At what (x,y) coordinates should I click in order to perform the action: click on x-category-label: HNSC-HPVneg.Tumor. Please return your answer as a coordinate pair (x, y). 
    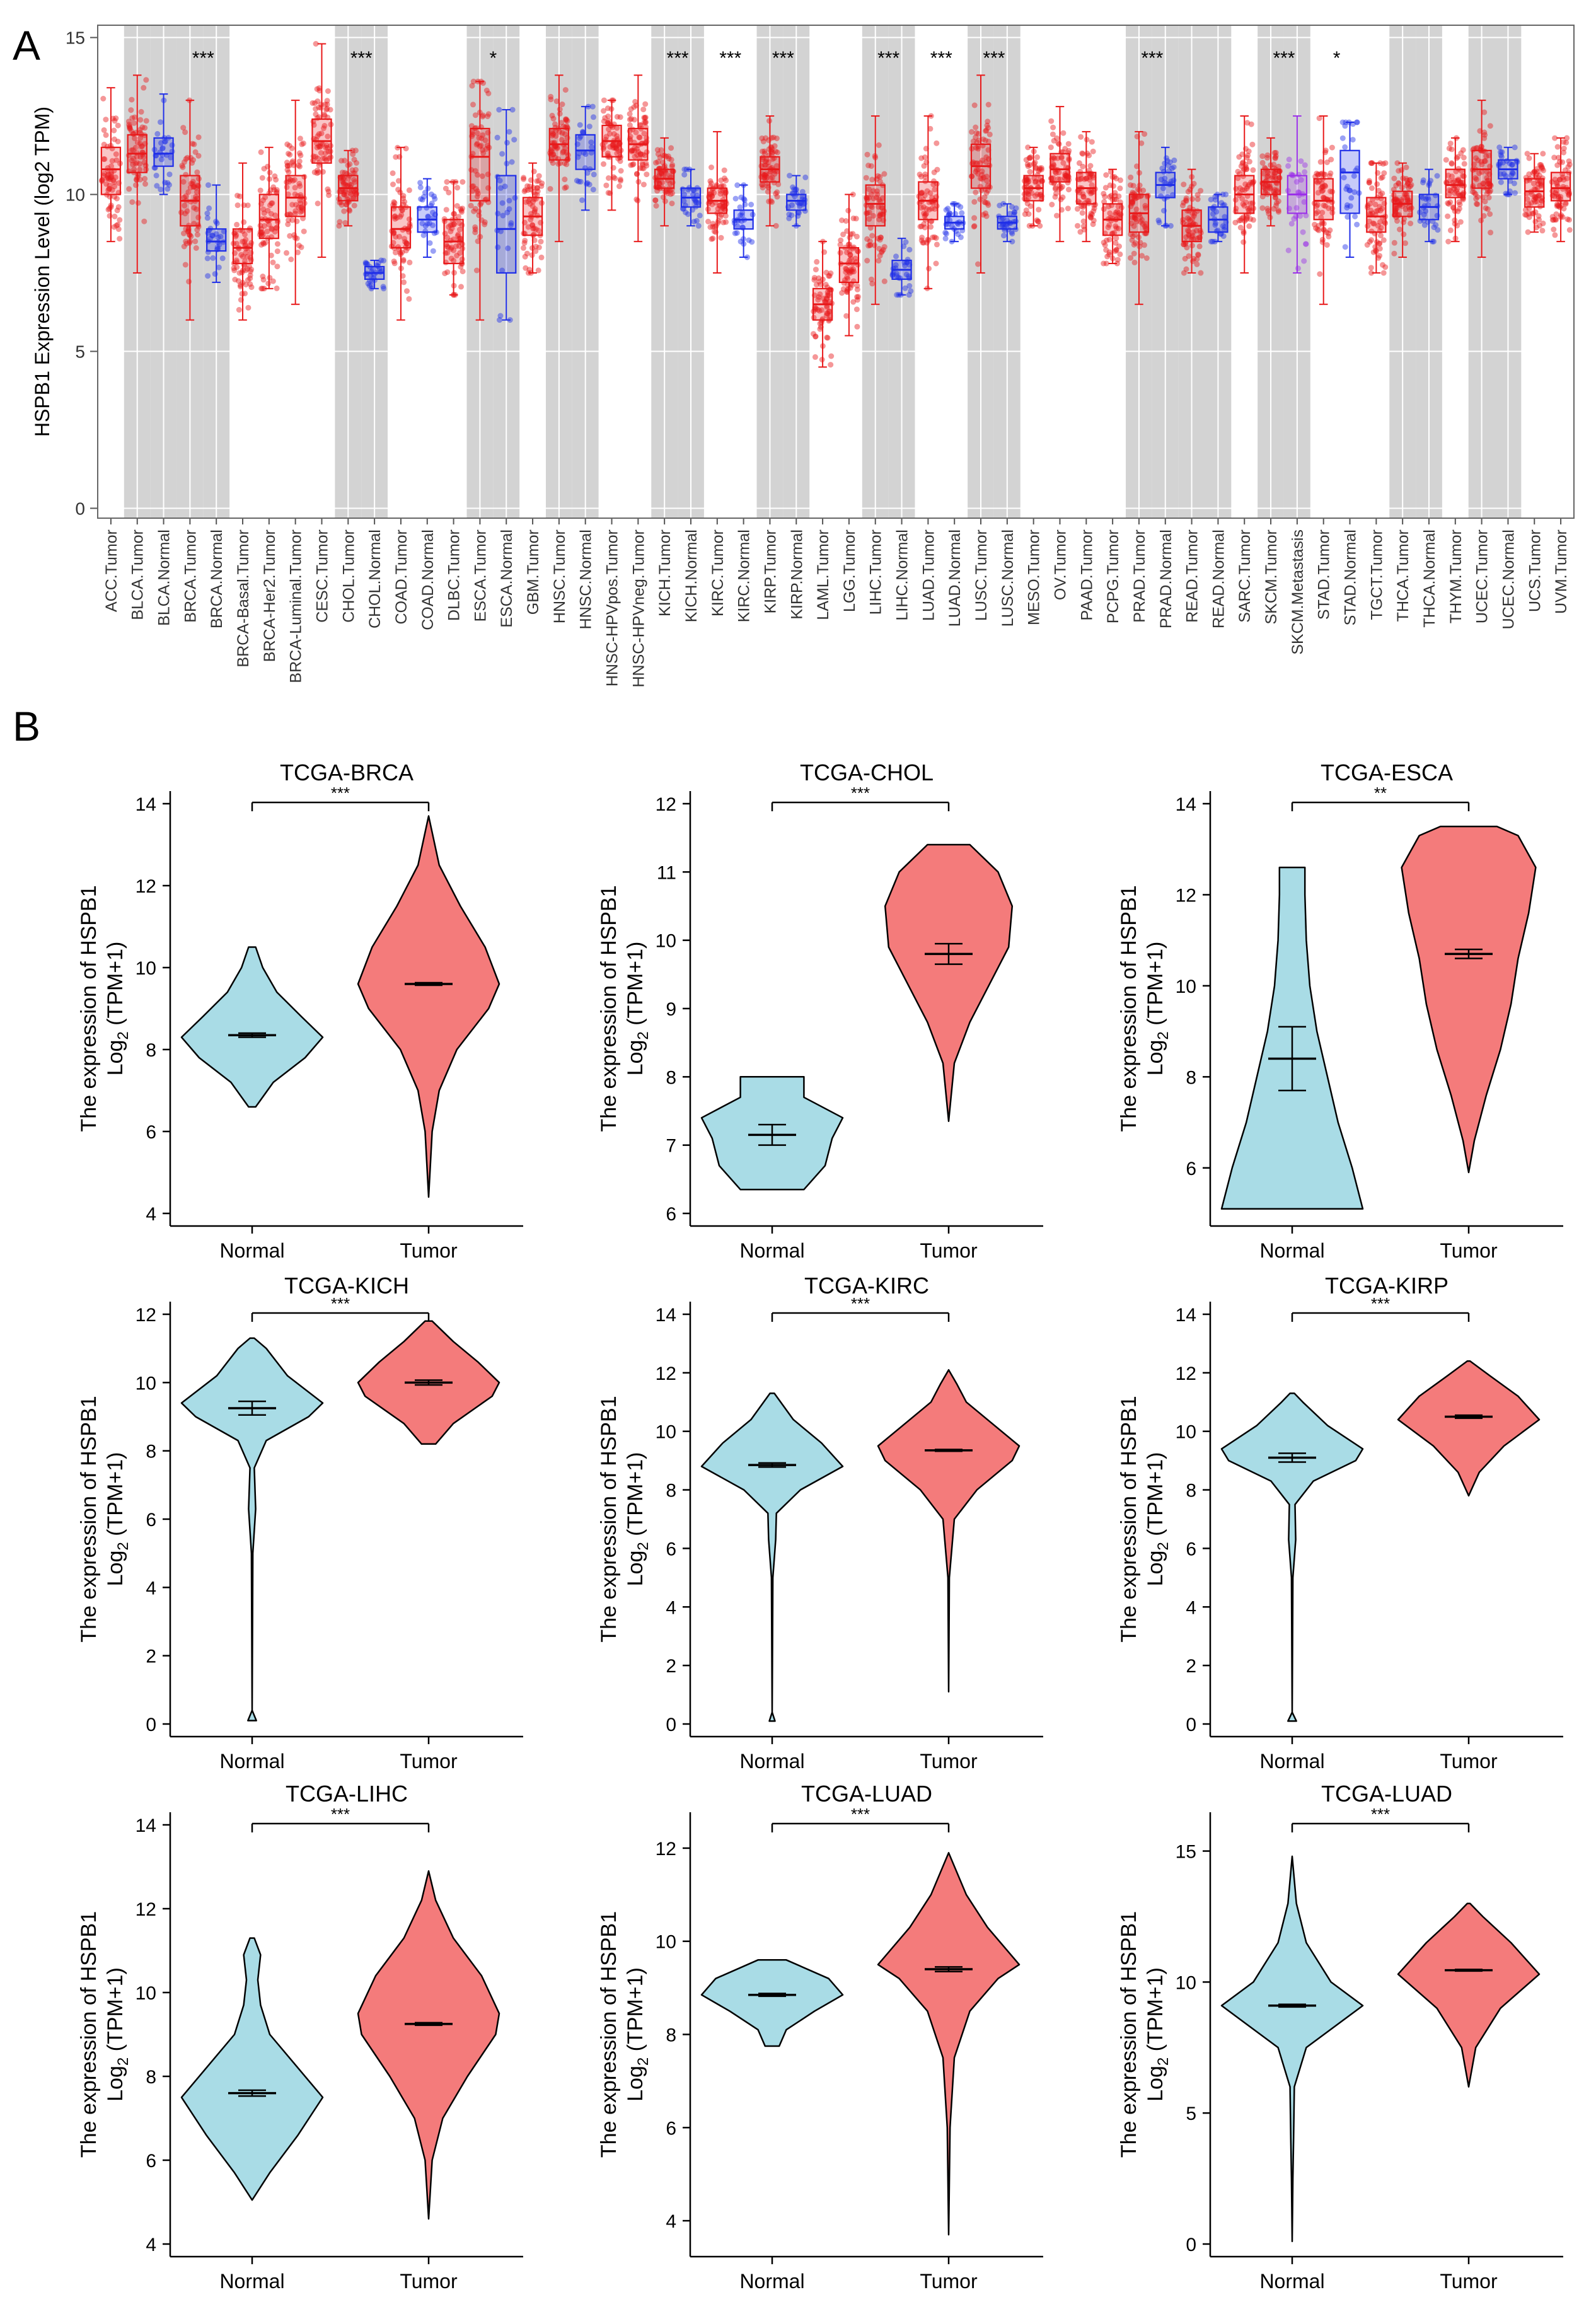
    Looking at the image, I should click on (638, 608).